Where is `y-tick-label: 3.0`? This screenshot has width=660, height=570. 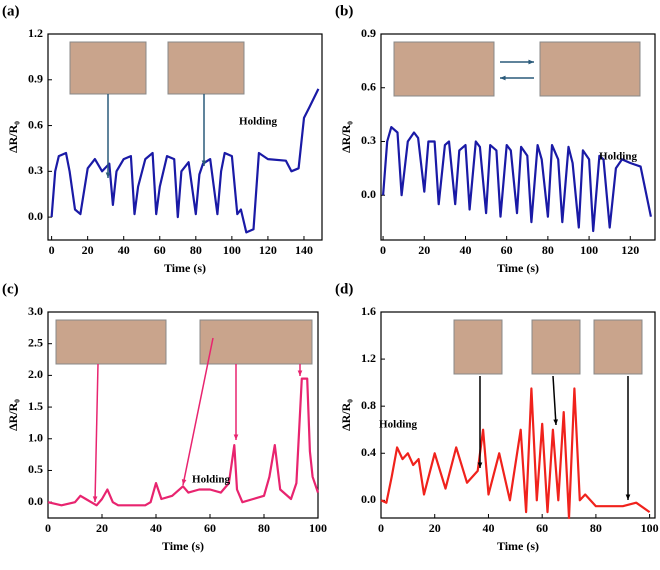 y-tick-label: 3.0 is located at coordinates (35, 311).